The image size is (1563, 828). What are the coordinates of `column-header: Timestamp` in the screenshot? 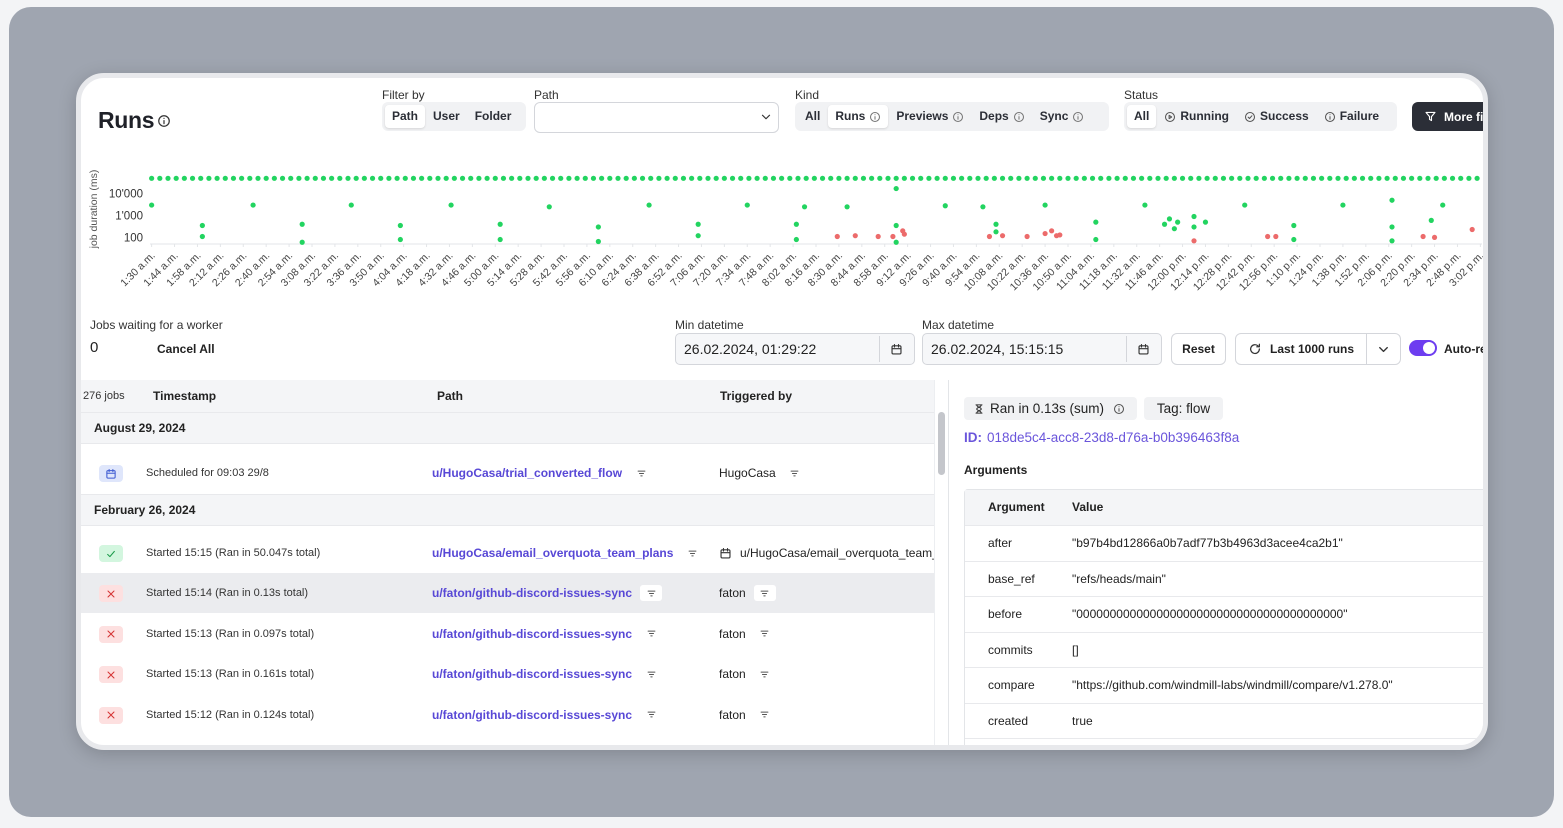 It's located at (185, 396).